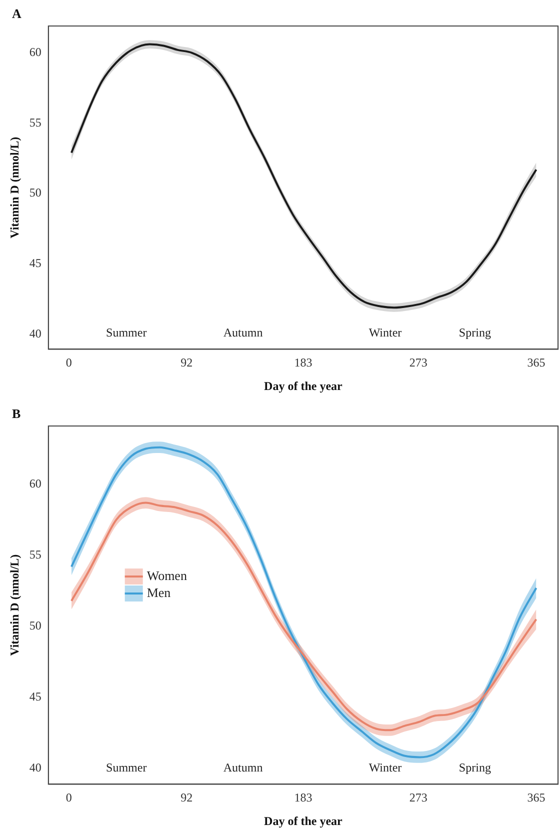  I want to click on legend-label: Women, so click(167, 575).